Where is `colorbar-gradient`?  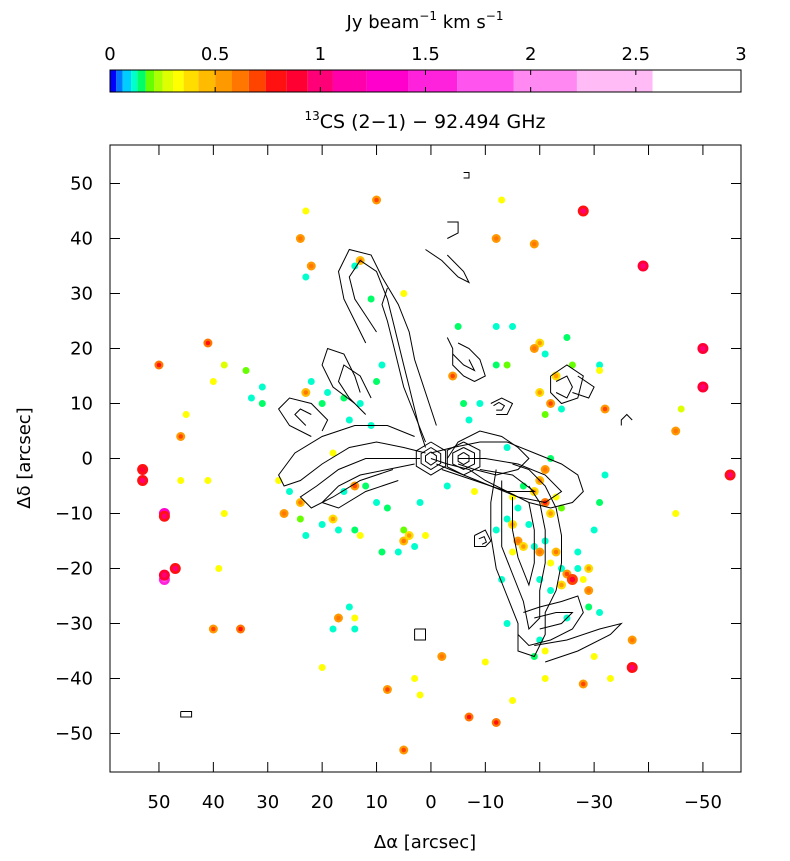
colorbar-gradient is located at coordinates (425, 81).